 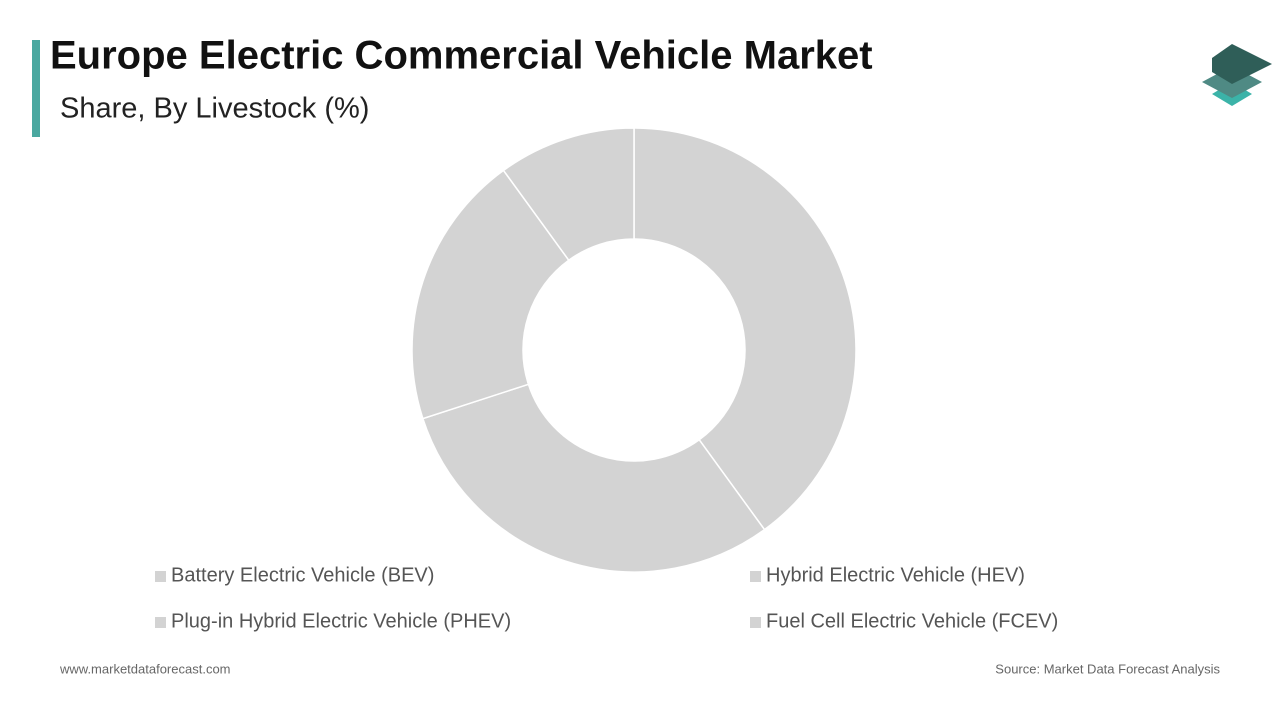 What do you see at coordinates (341, 621) in the screenshot?
I see `legend-label: Plug-in Hybrid Electric Vehicle (PHEV)` at bounding box center [341, 621].